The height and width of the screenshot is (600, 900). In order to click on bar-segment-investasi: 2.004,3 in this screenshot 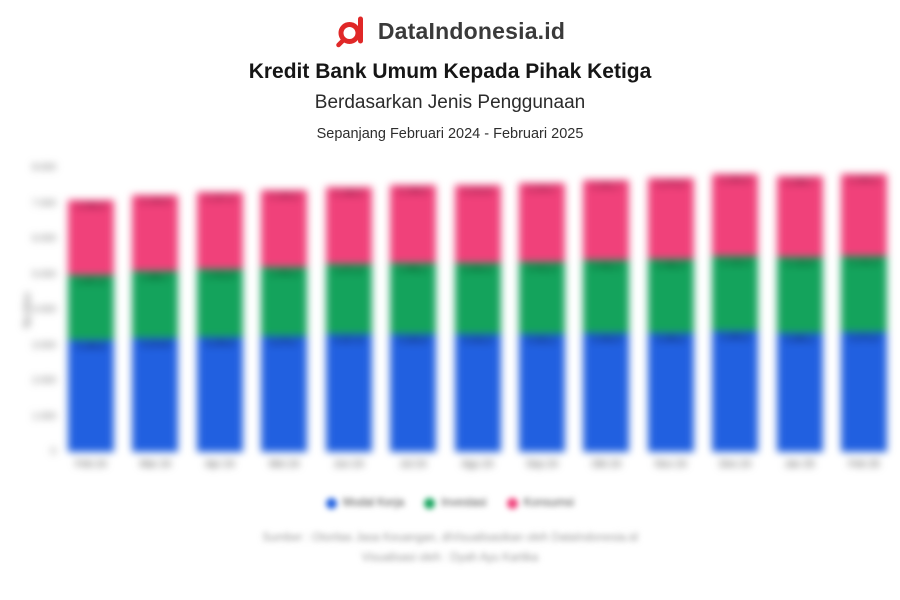, I will do `click(477, 299)`.